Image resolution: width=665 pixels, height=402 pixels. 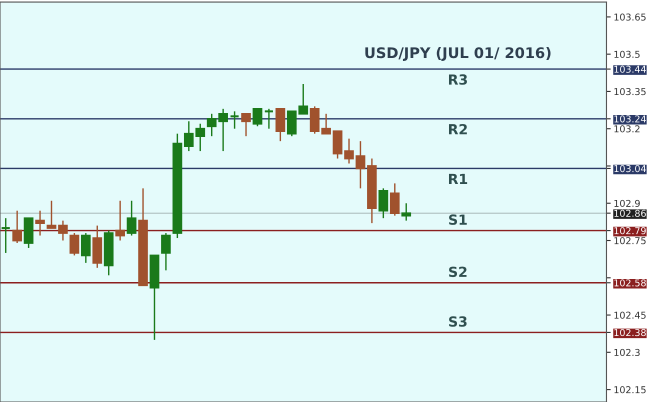 I want to click on y-tick-label: 103.24, so click(x=630, y=118).